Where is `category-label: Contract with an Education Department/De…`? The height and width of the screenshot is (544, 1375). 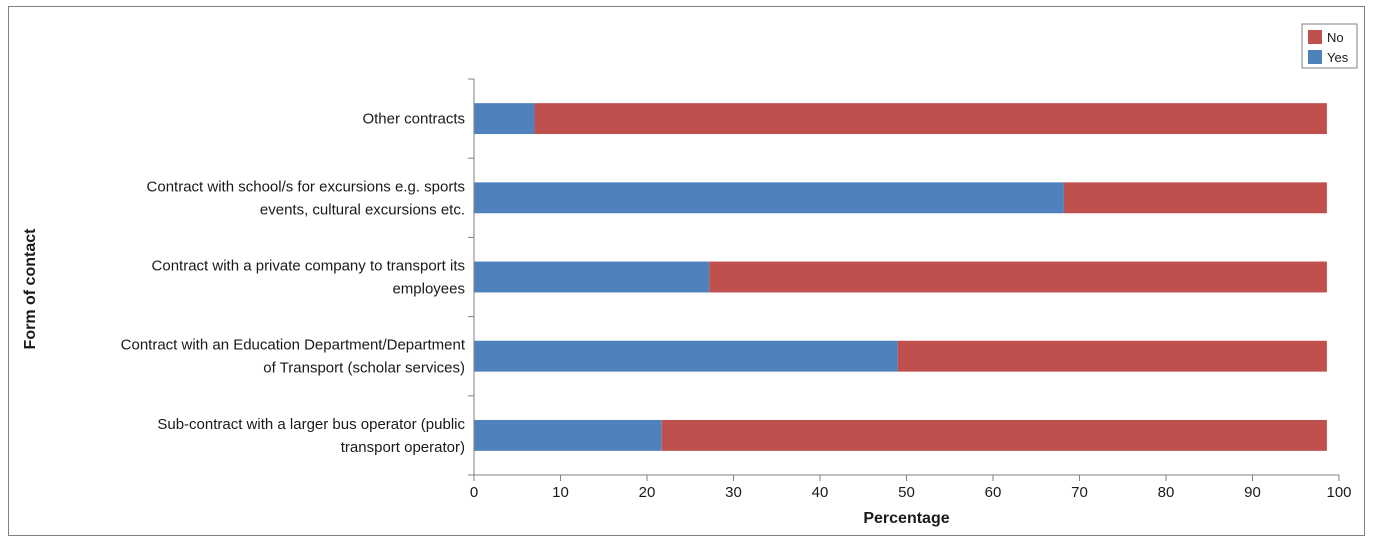 category-label: Contract with an Education Department/De… is located at coordinates (293, 345).